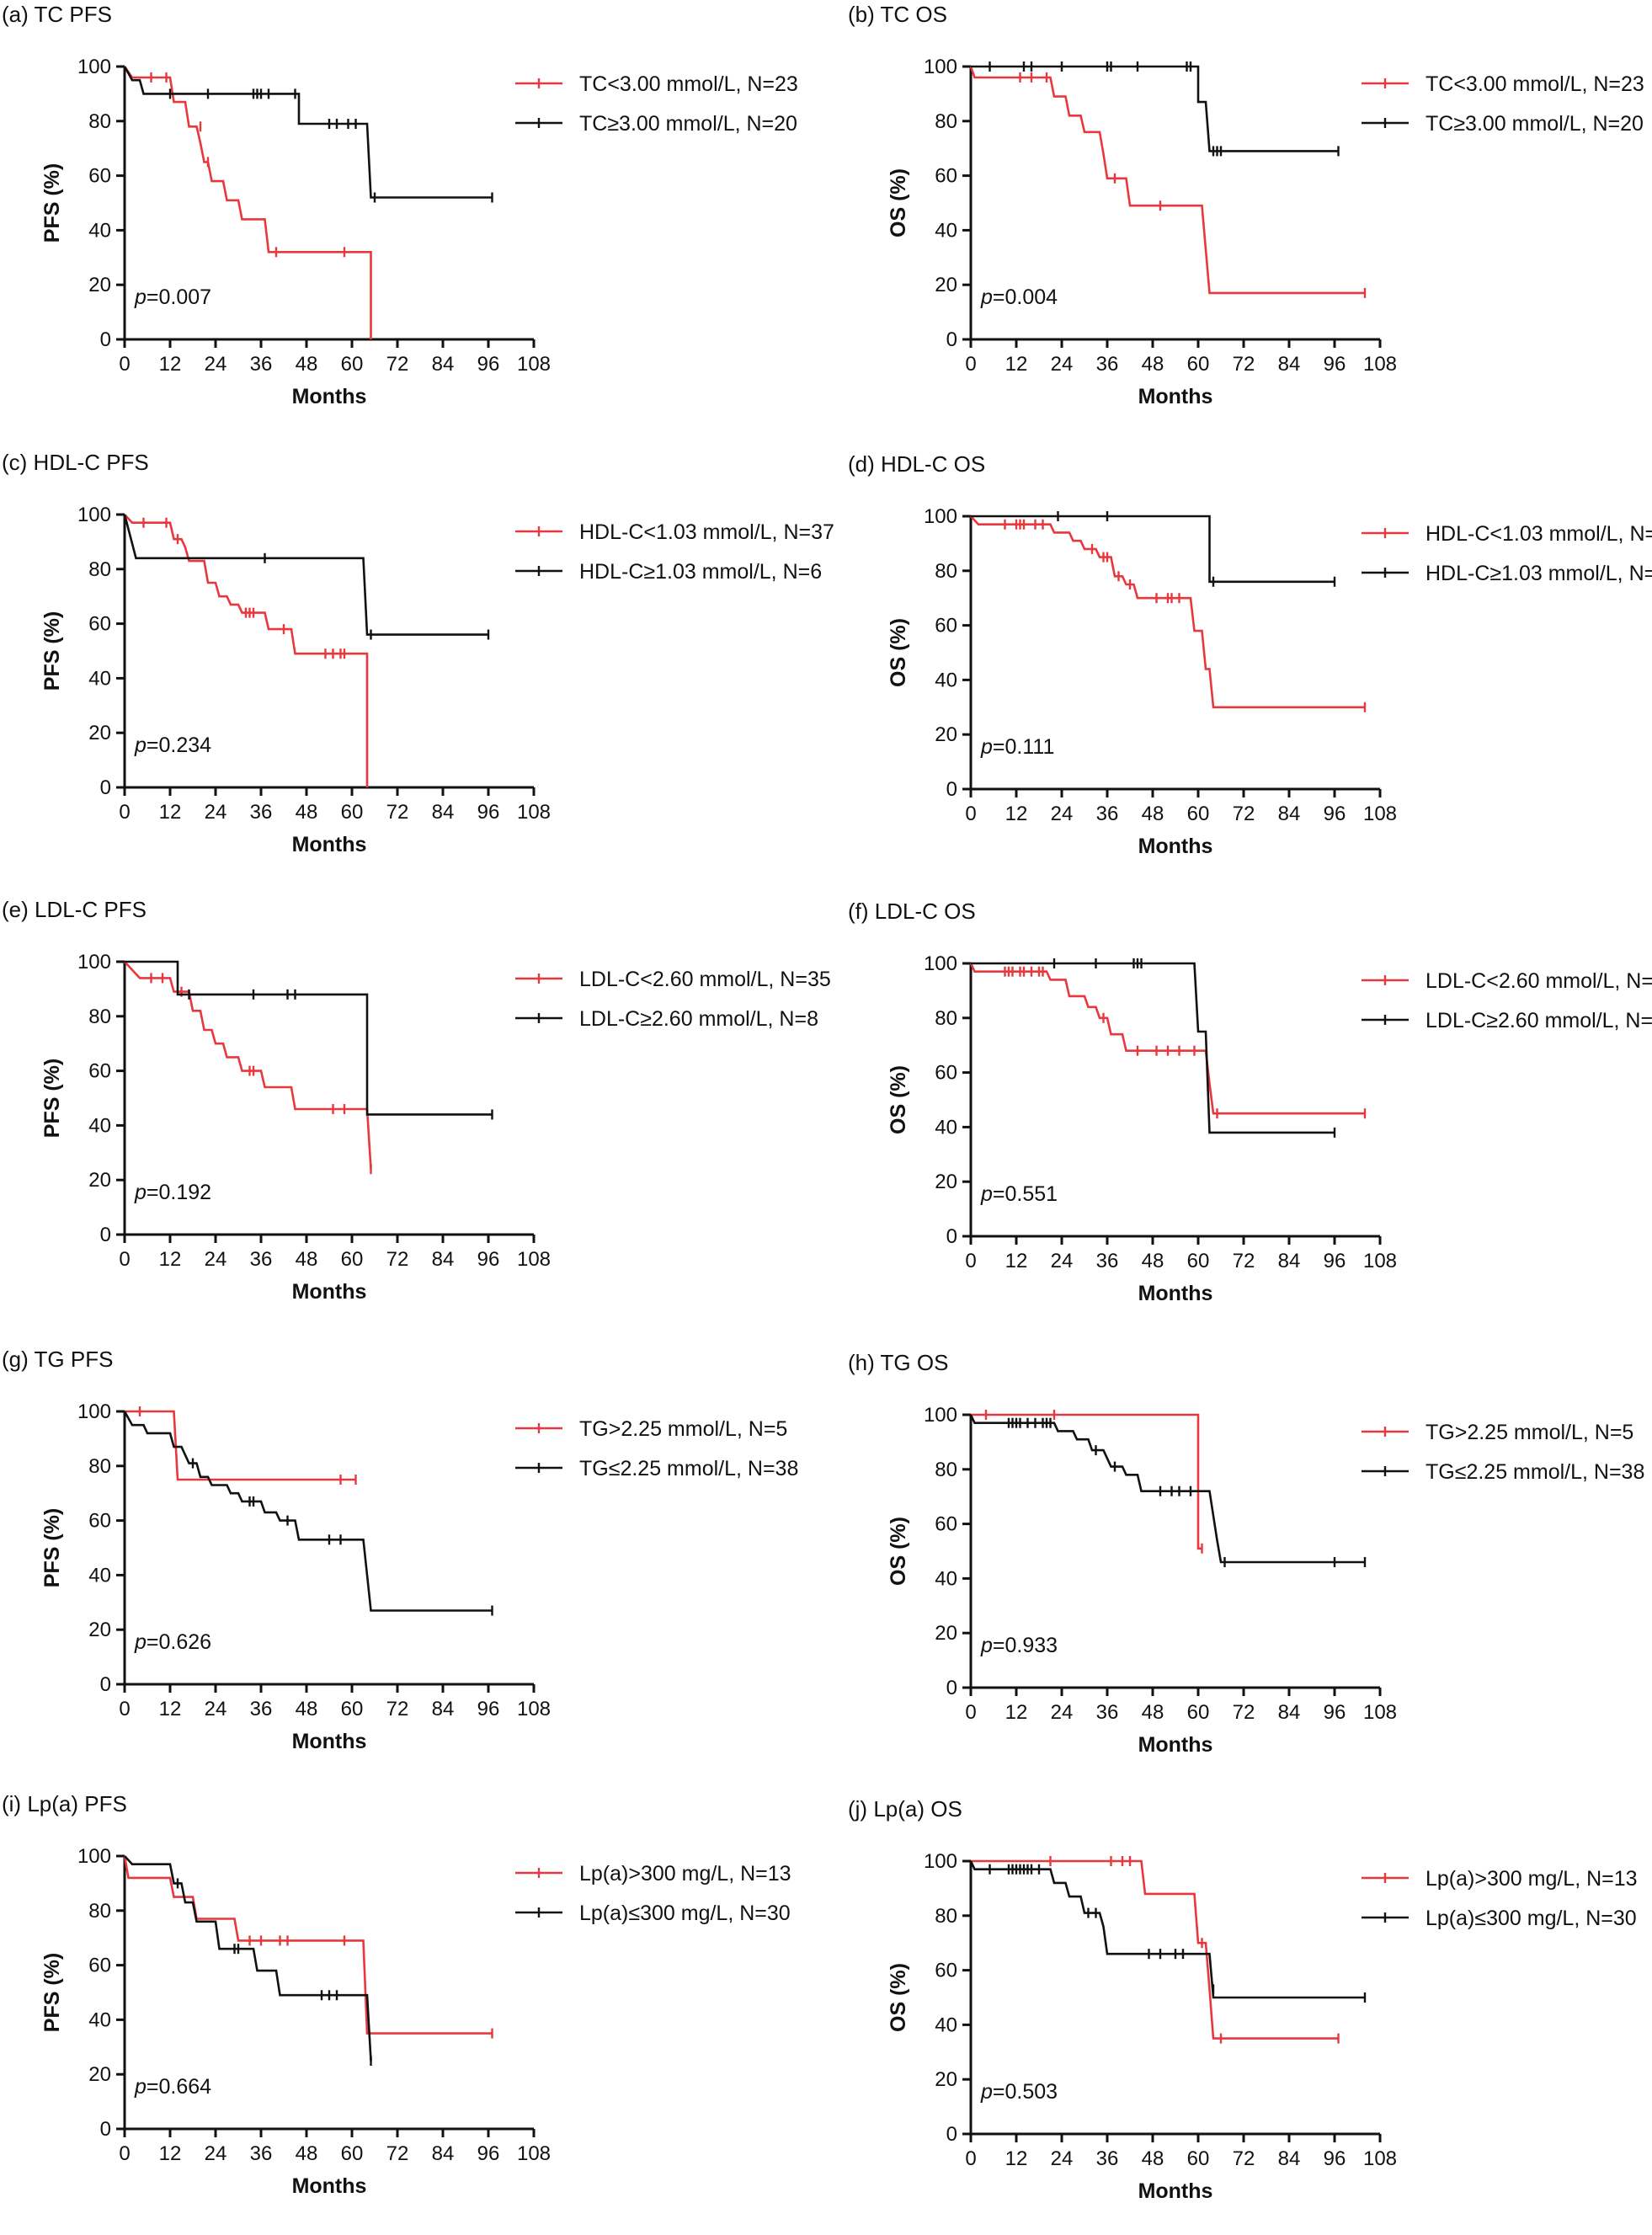 The image size is (1652, 2235). What do you see at coordinates (172, 1642) in the screenshot?
I see `p-value: p=0.626` at bounding box center [172, 1642].